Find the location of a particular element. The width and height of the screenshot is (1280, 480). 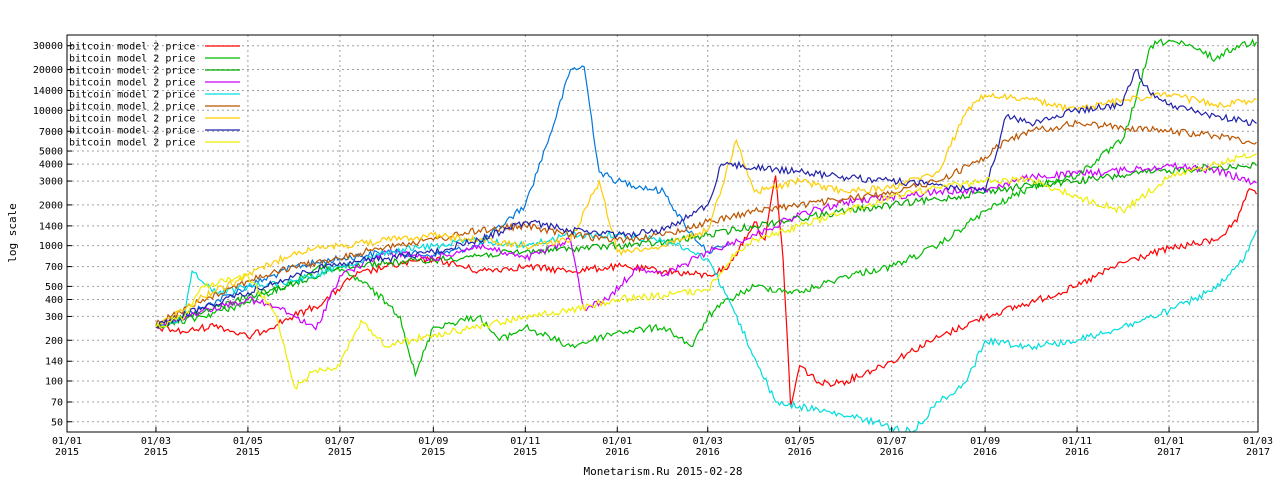

y-tick-label: 100 is located at coordinates (54, 382).